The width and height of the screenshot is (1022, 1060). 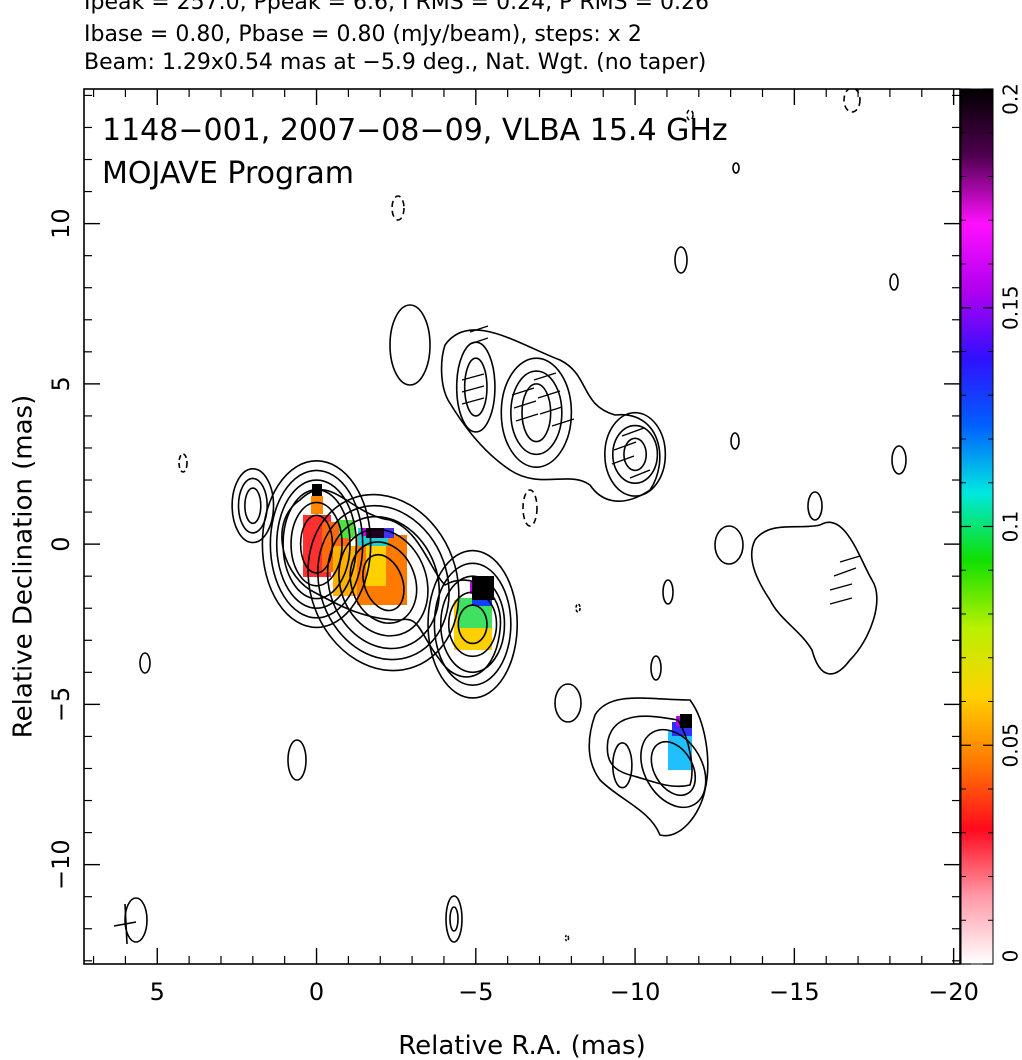 I want to click on beam-cross-h, so click(x=125, y=924).